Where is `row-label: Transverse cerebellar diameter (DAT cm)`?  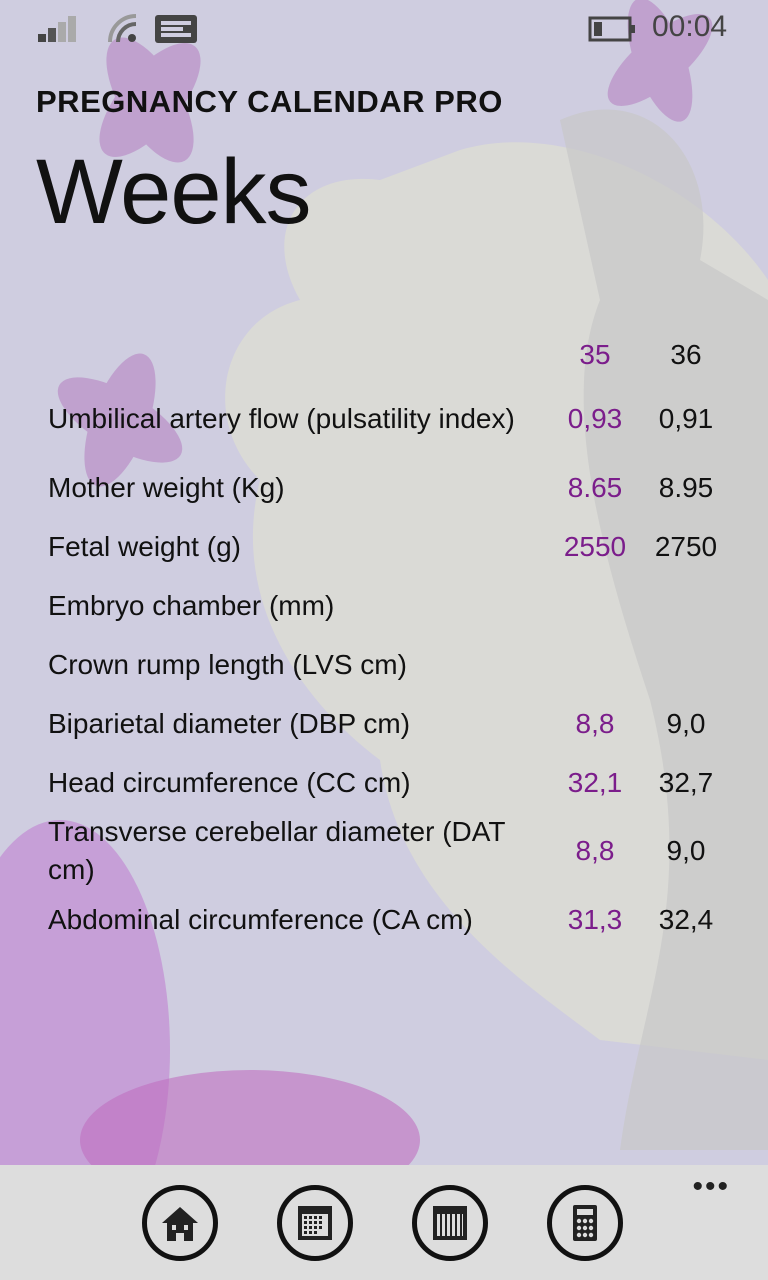 row-label: Transverse cerebellar diameter (DAT cm) is located at coordinates (276, 850).